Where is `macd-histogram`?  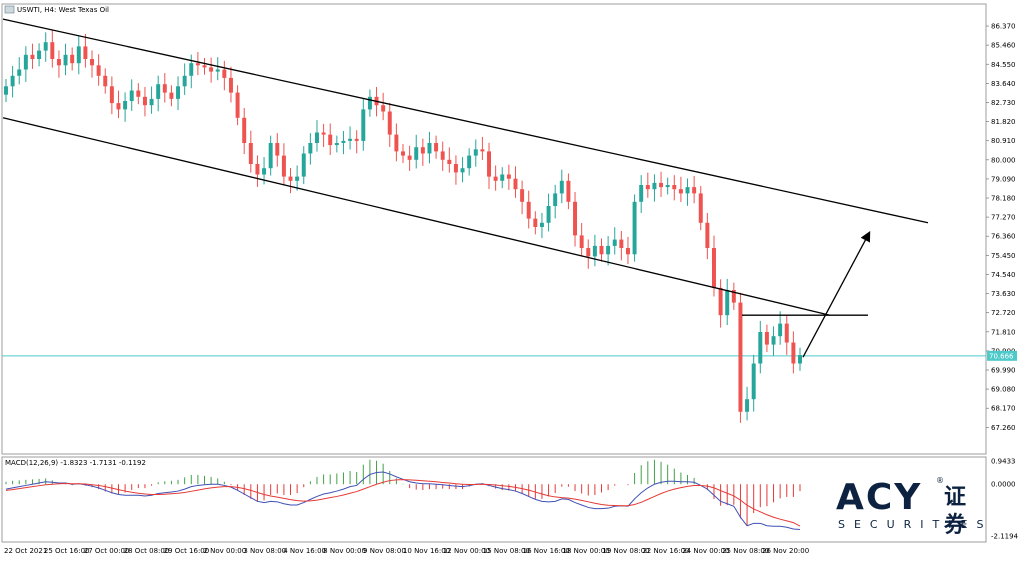 macd-histogram is located at coordinates (403, 492).